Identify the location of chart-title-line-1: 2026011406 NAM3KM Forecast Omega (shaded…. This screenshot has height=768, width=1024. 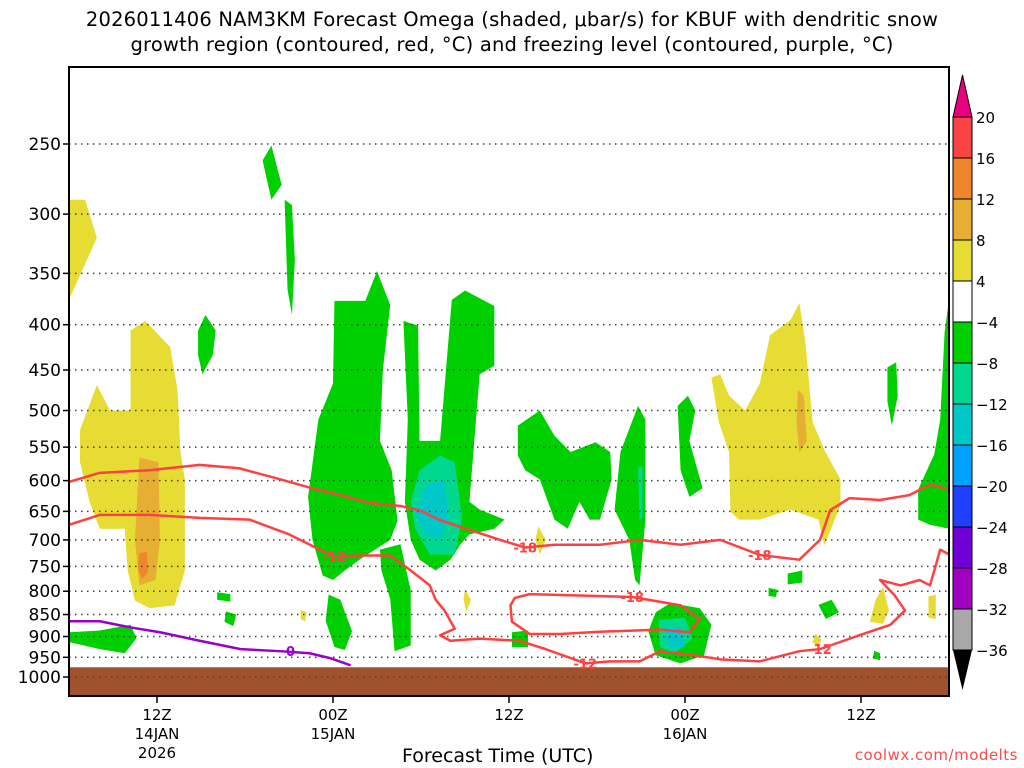
(512, 19).